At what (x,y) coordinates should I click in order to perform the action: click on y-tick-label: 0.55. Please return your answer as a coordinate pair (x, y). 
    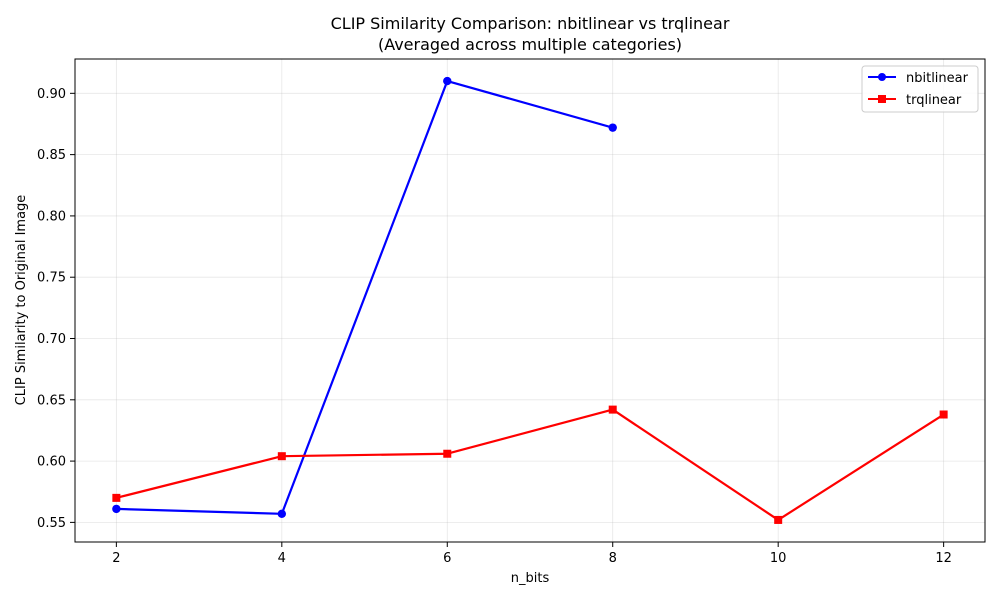
    Looking at the image, I should click on (51, 523).